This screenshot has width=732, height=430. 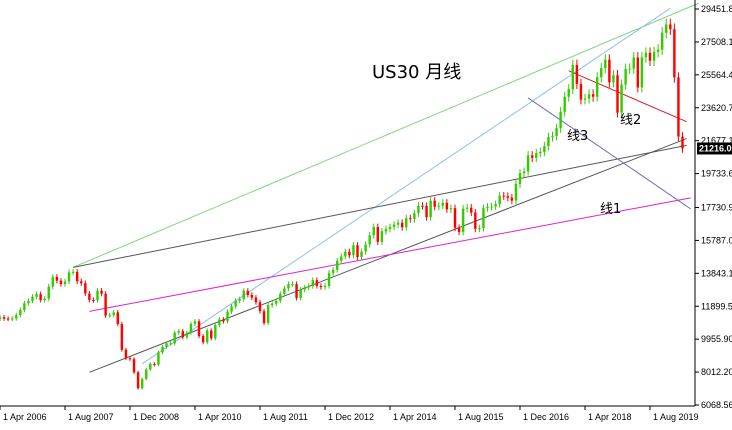 I want to click on y-tick-label: 21677.1, so click(x=716, y=141).